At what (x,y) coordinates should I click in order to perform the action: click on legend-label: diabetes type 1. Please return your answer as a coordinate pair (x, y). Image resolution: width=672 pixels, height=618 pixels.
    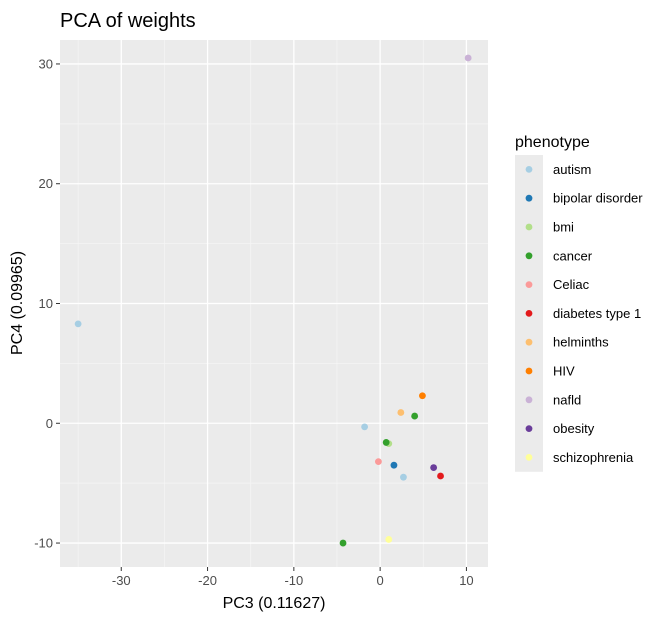
    Looking at the image, I should click on (597, 313).